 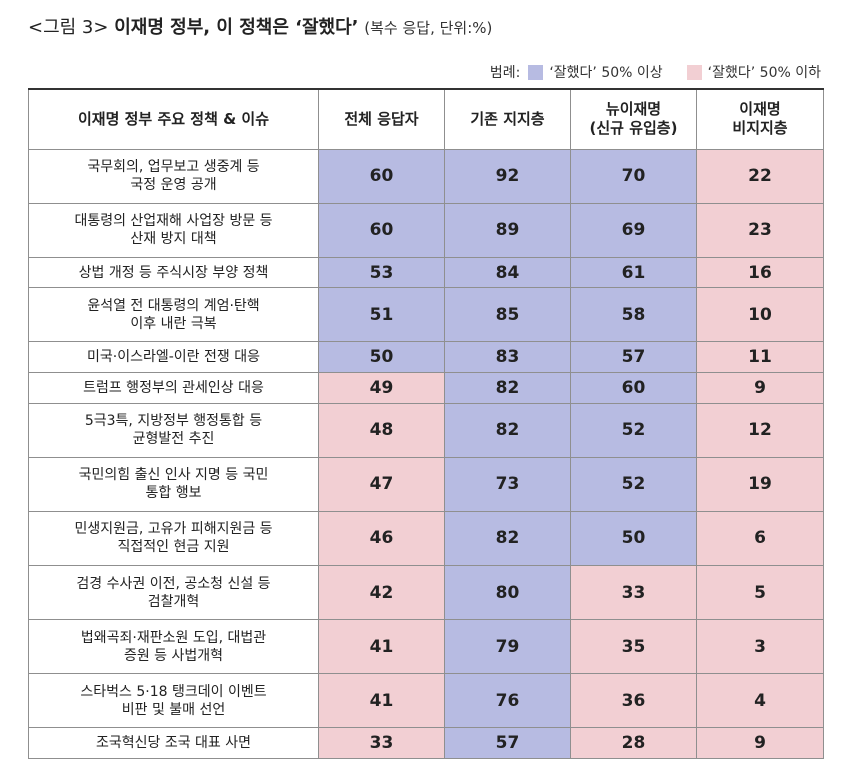 I want to click on issue-cell: 5극3특, 지방정부 행정통합 등 균형발전 추진, so click(x=173, y=430).